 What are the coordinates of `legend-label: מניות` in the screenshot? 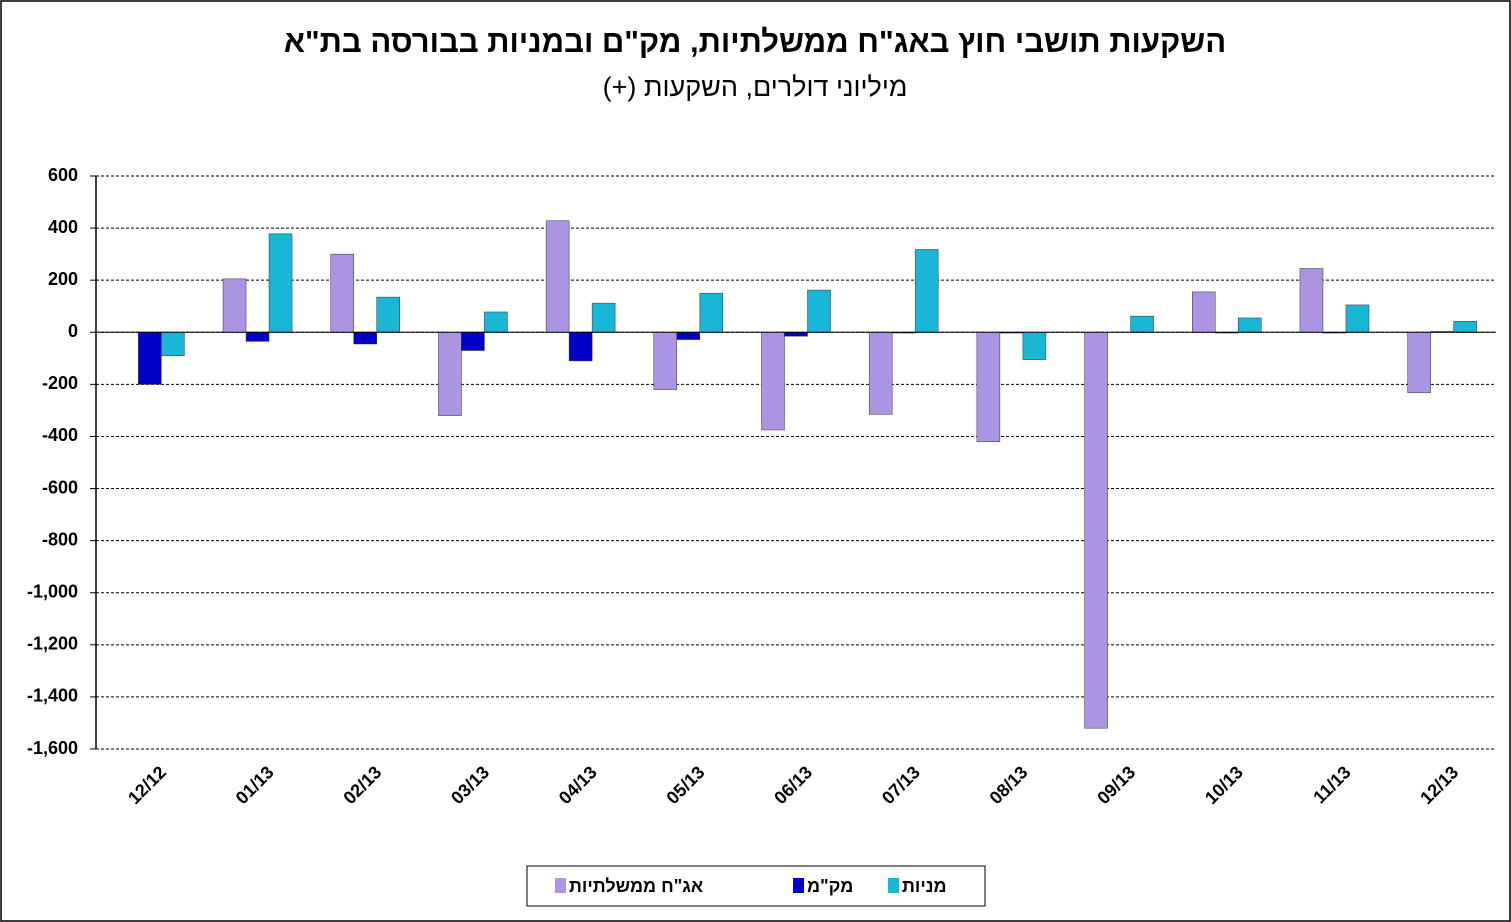 It's located at (924, 886).